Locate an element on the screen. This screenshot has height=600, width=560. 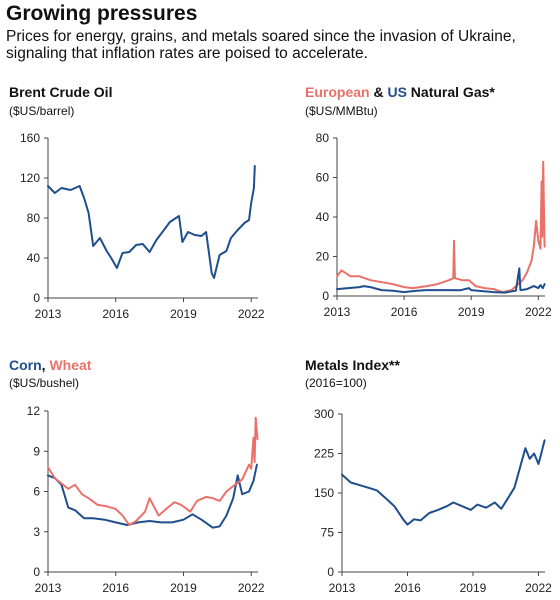
panel-title-grains: Corn, Wheat is located at coordinates (50, 365).